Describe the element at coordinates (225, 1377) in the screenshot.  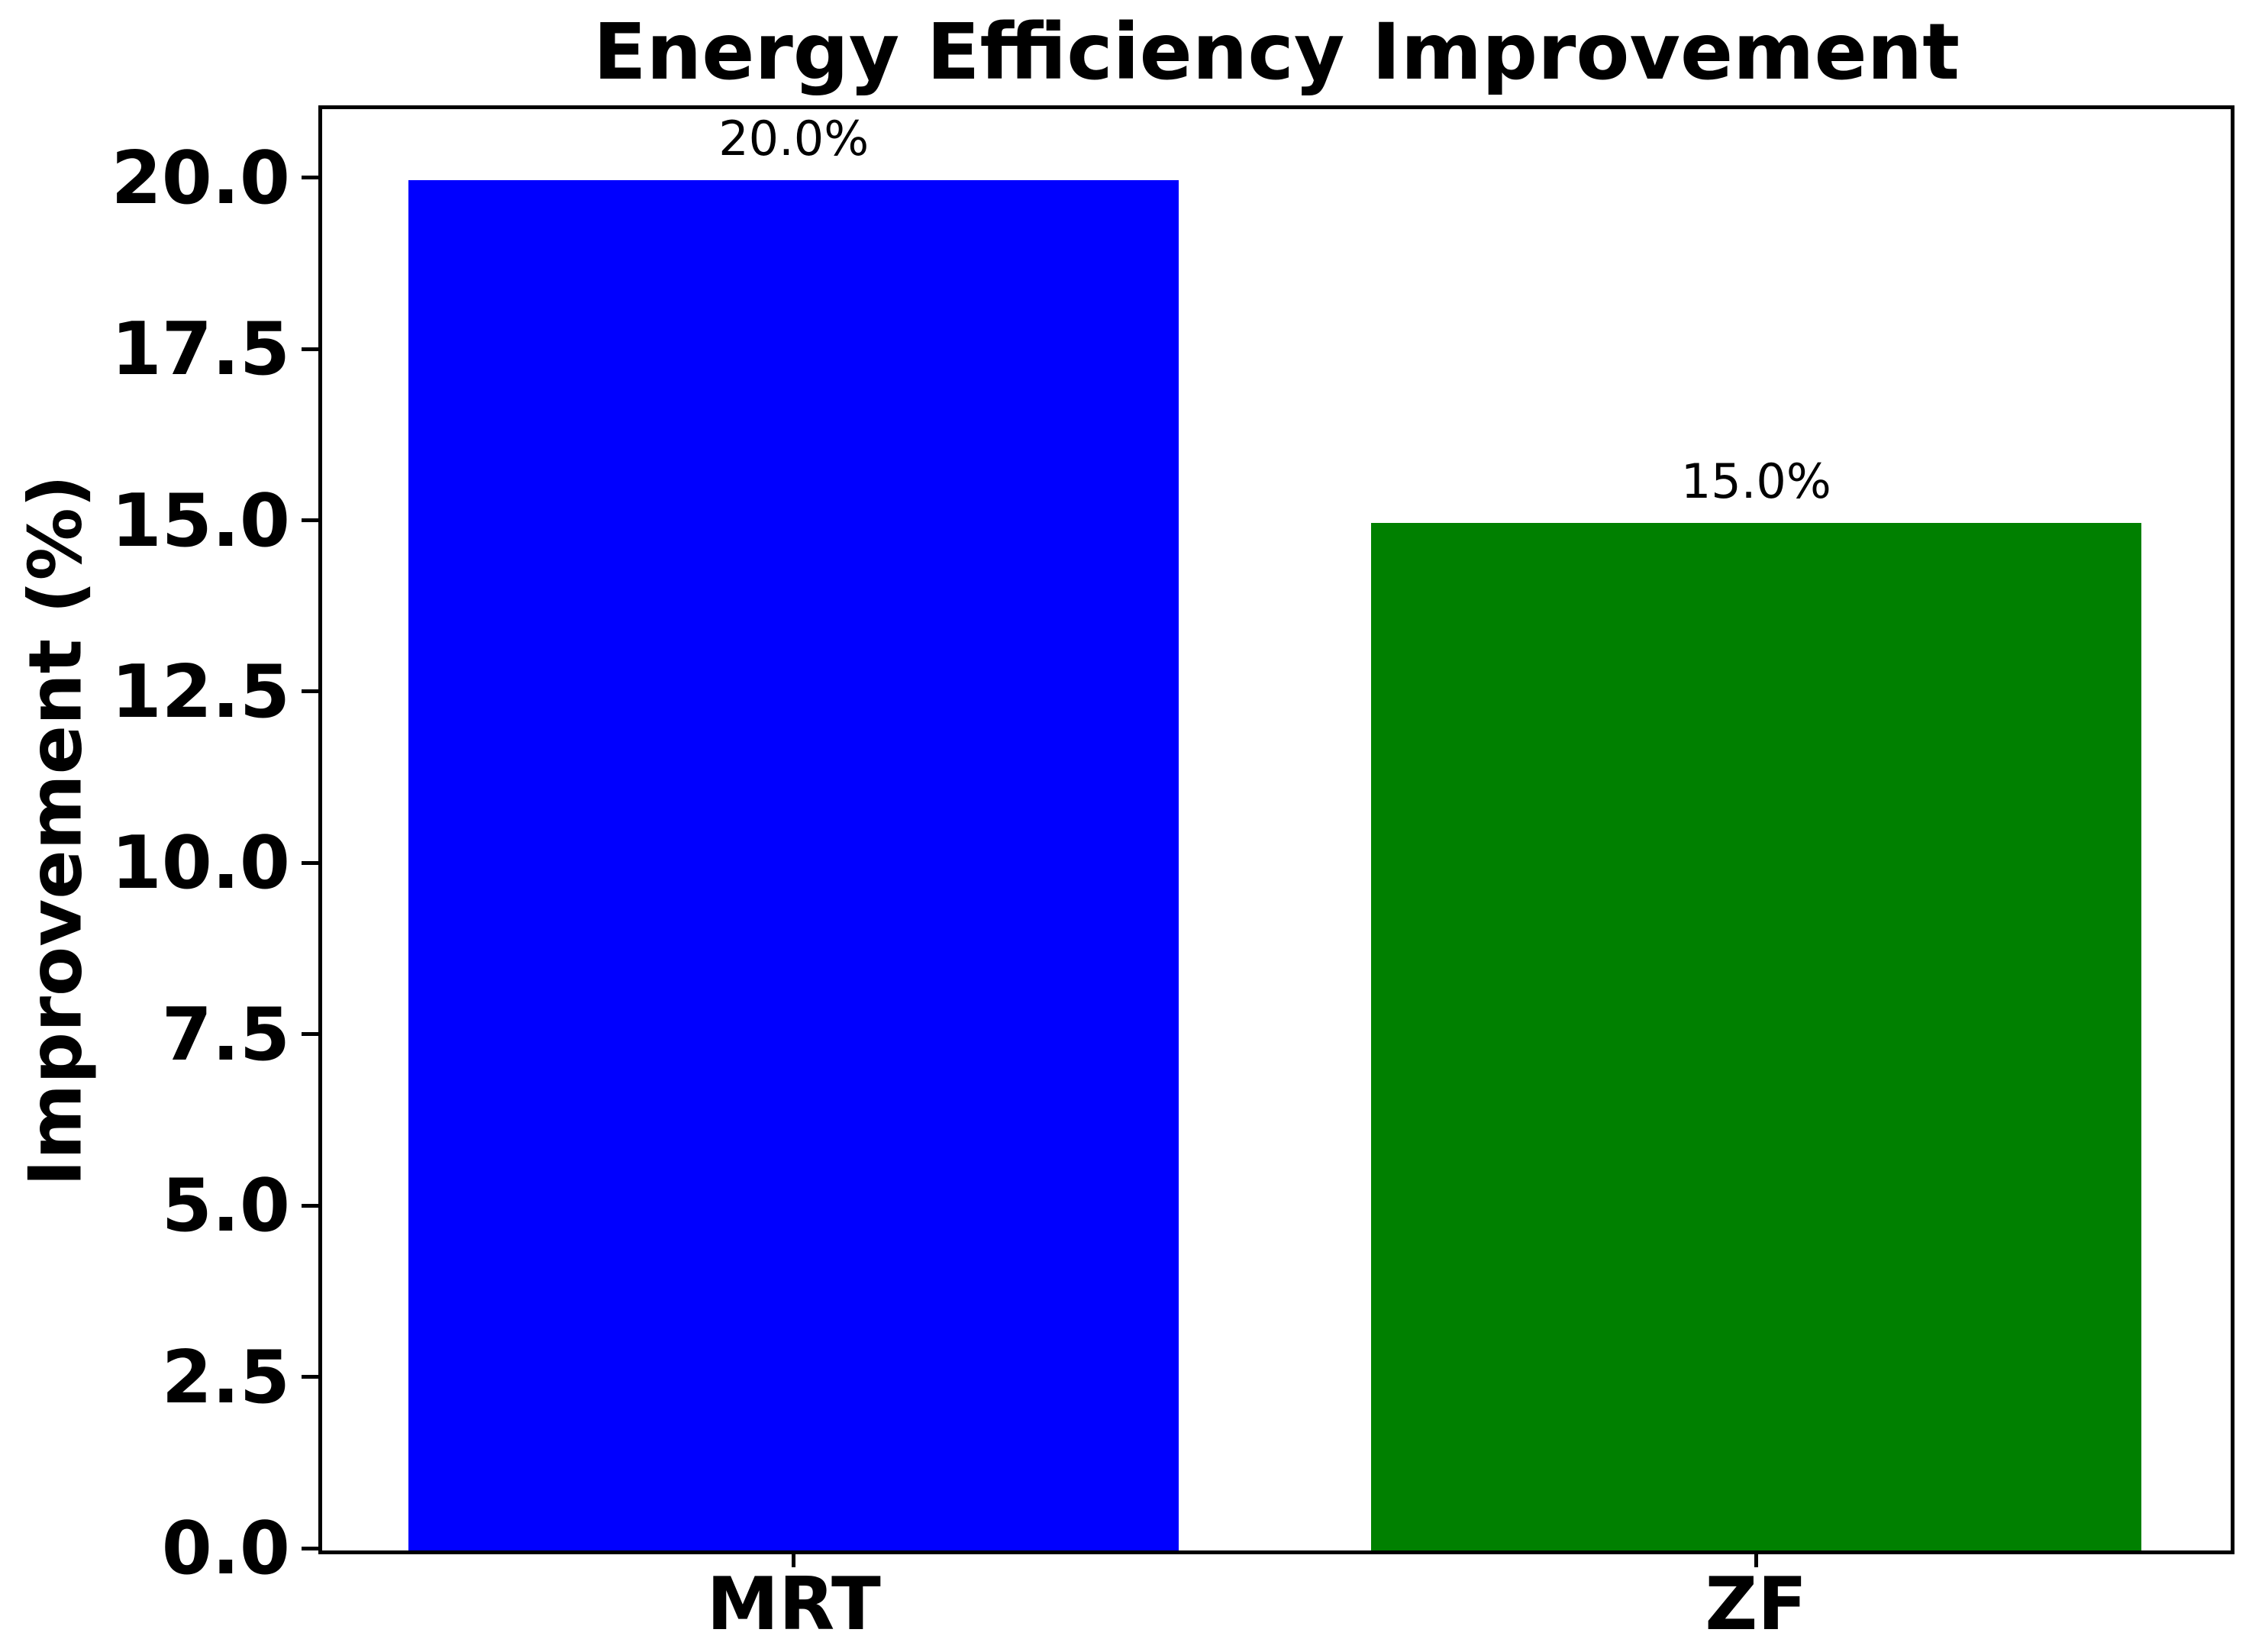
I see `y-tick-label: 2.5` at that location.